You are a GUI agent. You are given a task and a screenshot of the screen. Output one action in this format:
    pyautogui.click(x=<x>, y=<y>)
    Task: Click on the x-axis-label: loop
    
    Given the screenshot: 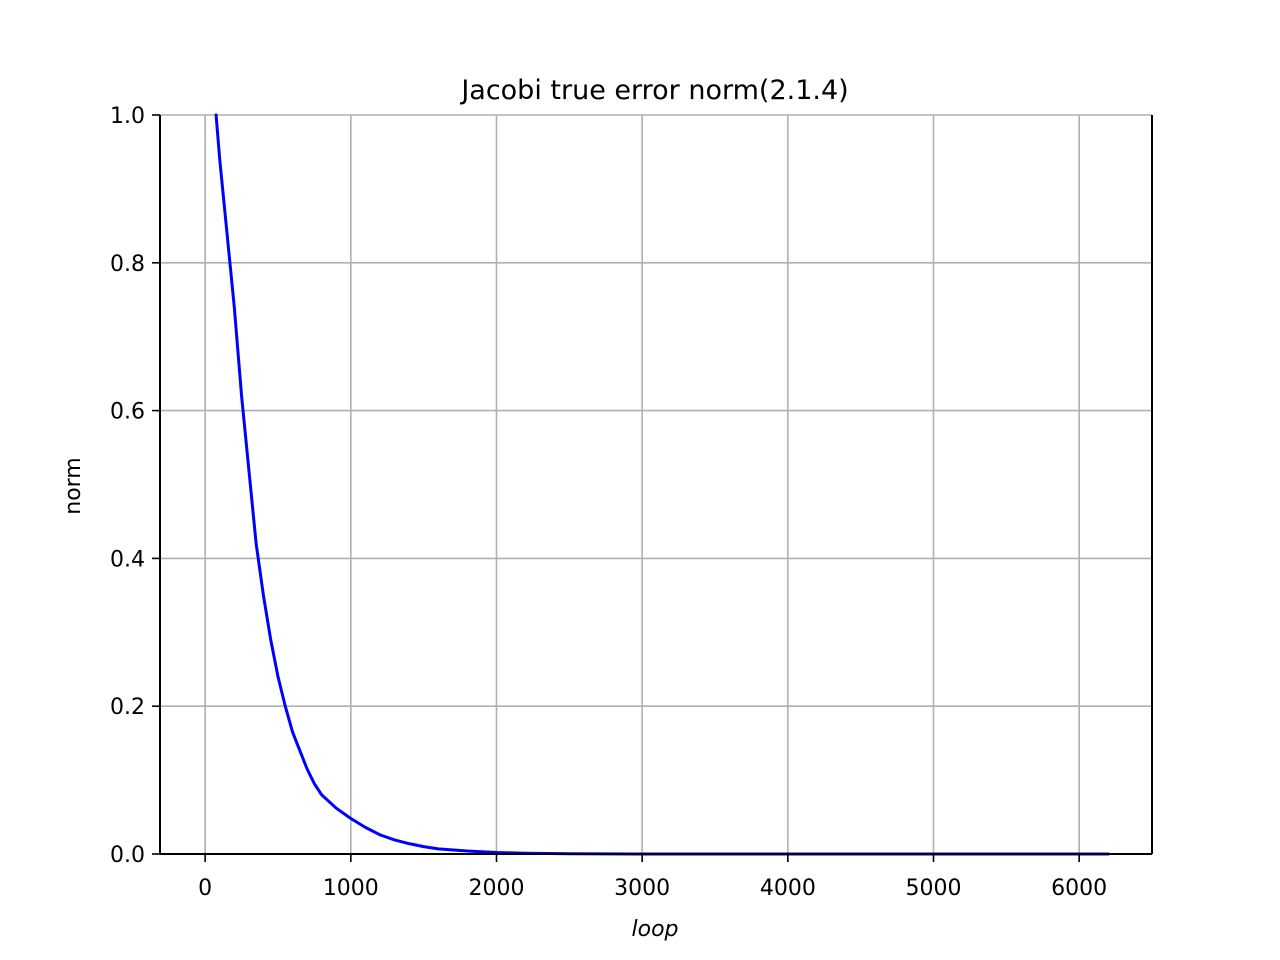 What is the action you would take?
    pyautogui.click(x=655, y=929)
    